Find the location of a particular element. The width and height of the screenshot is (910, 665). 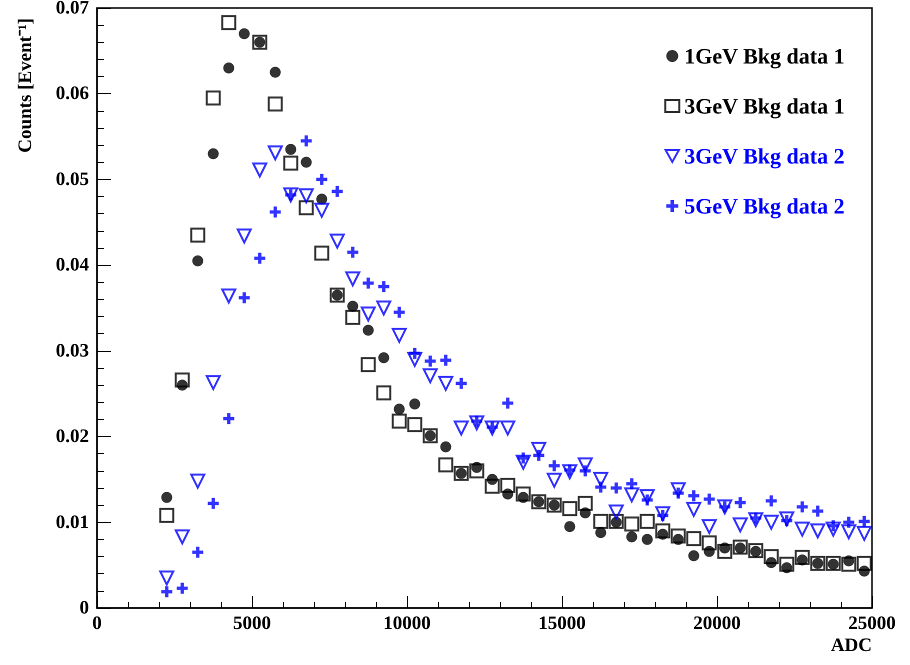

x-tick-label: 25000 is located at coordinates (872, 623).